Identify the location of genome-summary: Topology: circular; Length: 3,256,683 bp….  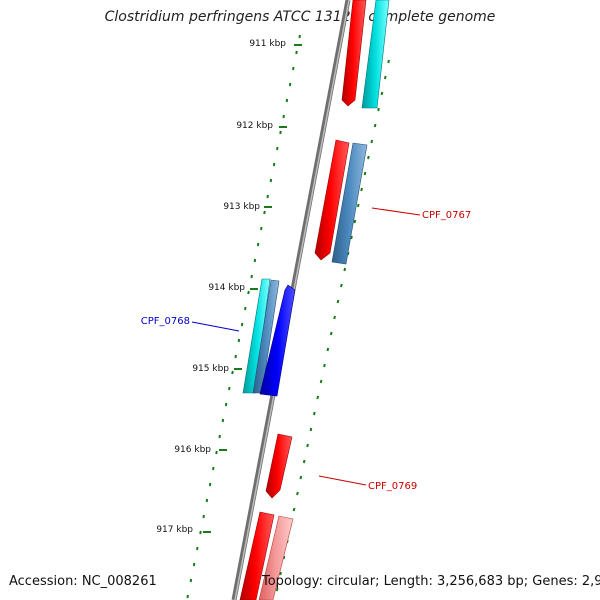
(431, 581).